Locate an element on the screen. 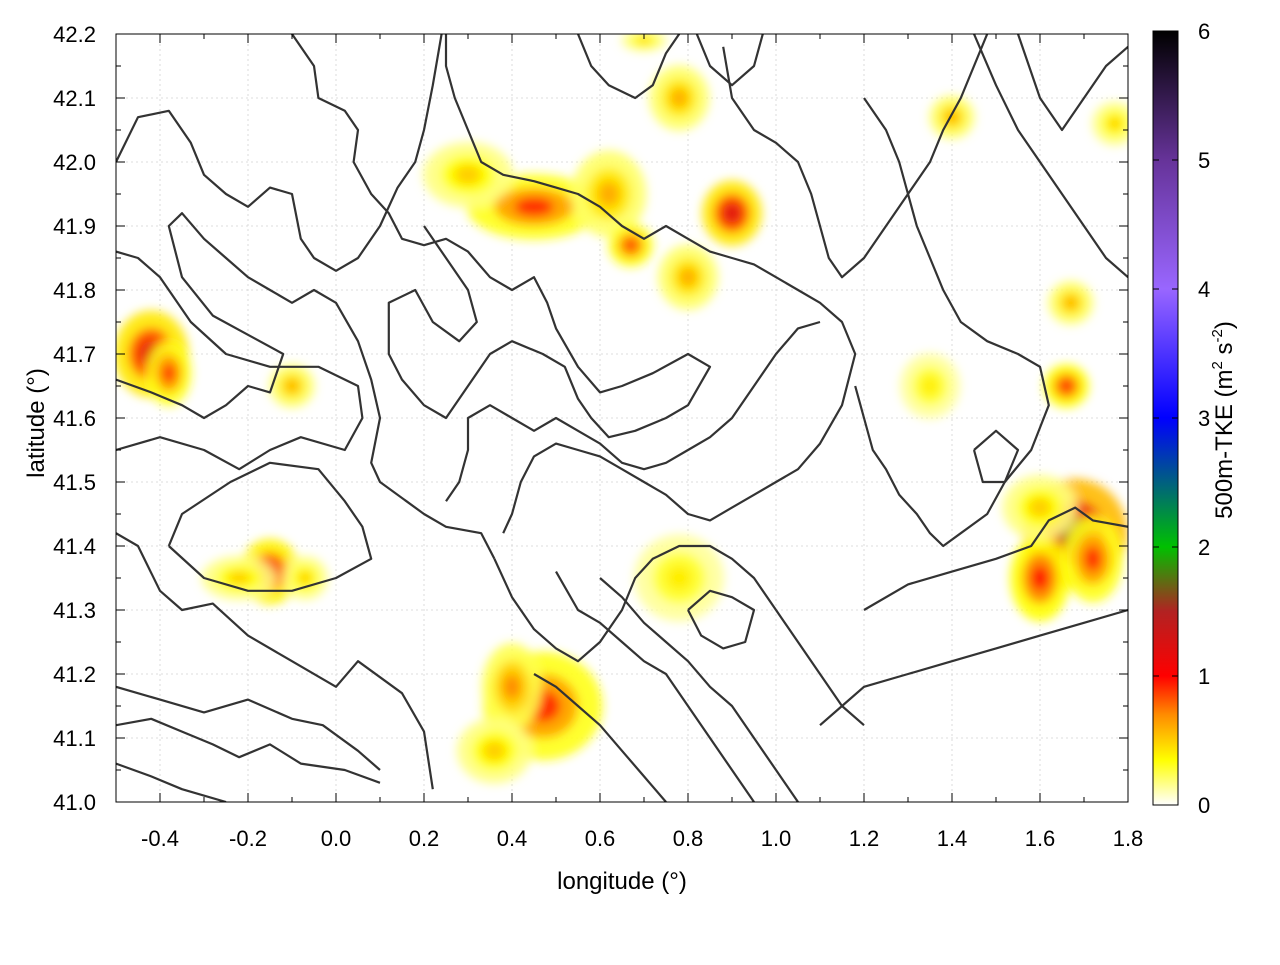 The height and width of the screenshot is (965, 1280). y-tick-label: 41.5 is located at coordinates (74, 482).